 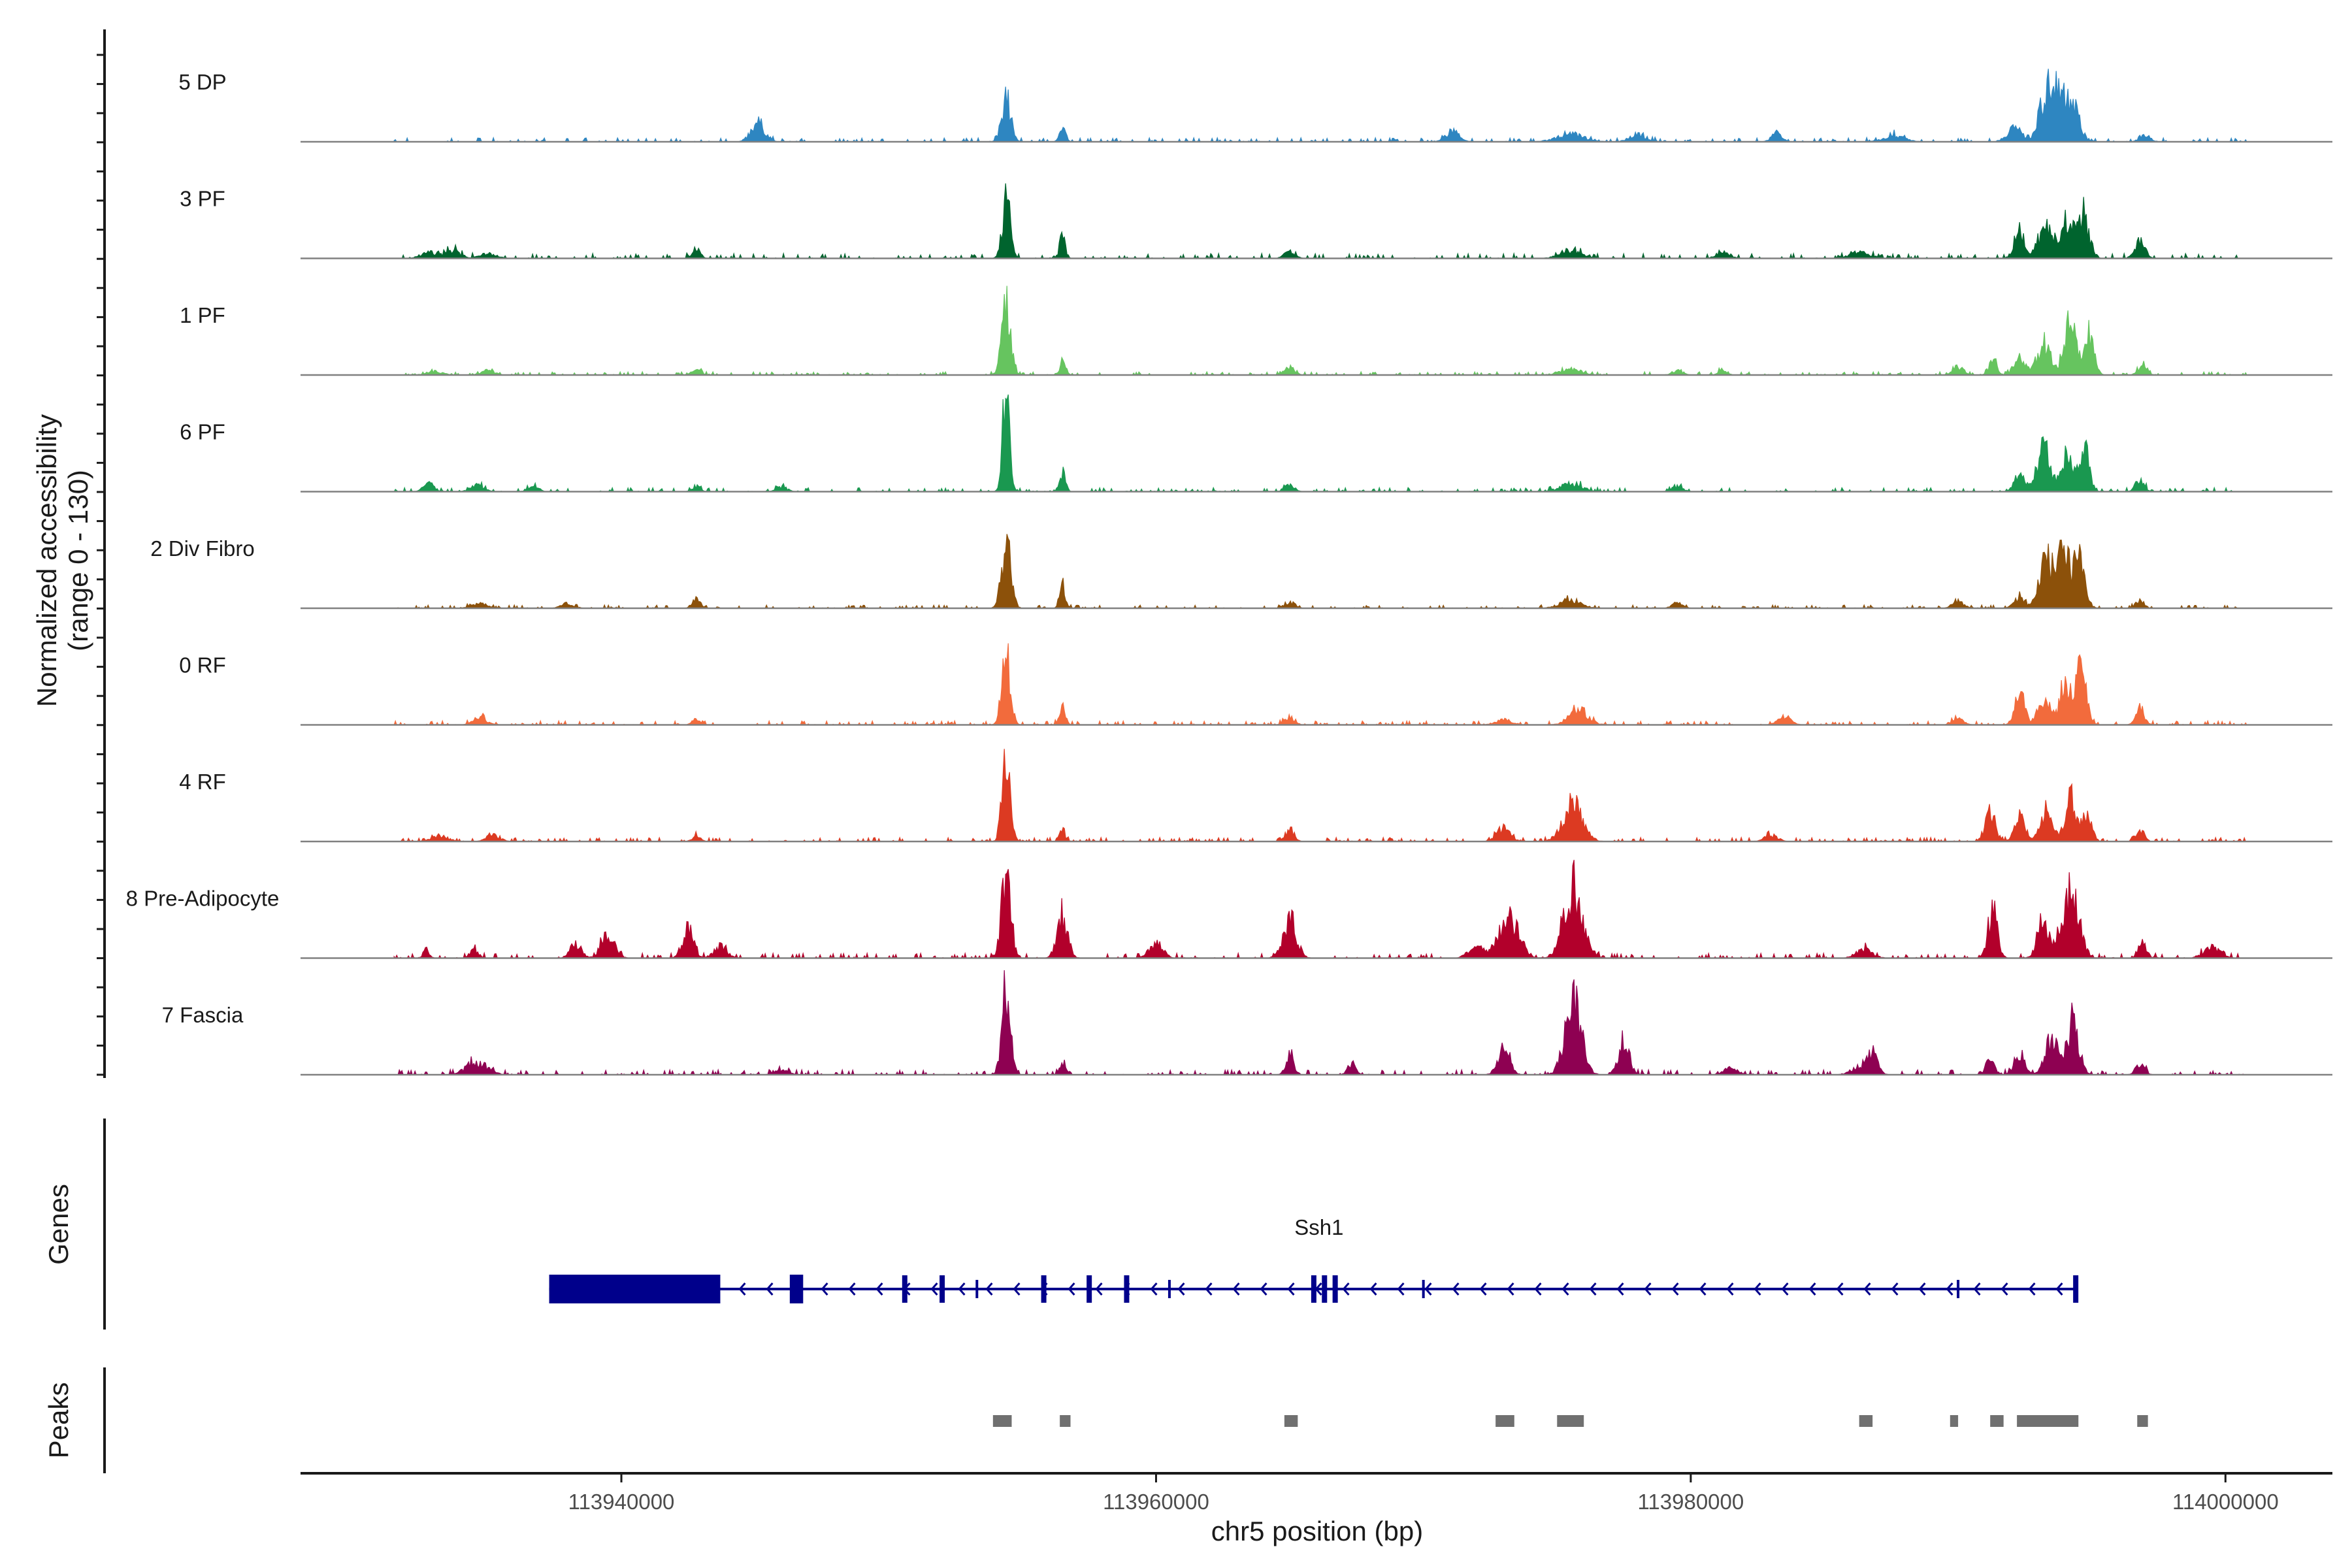 I want to click on x-tick-label: 113940000, so click(x=621, y=1502).